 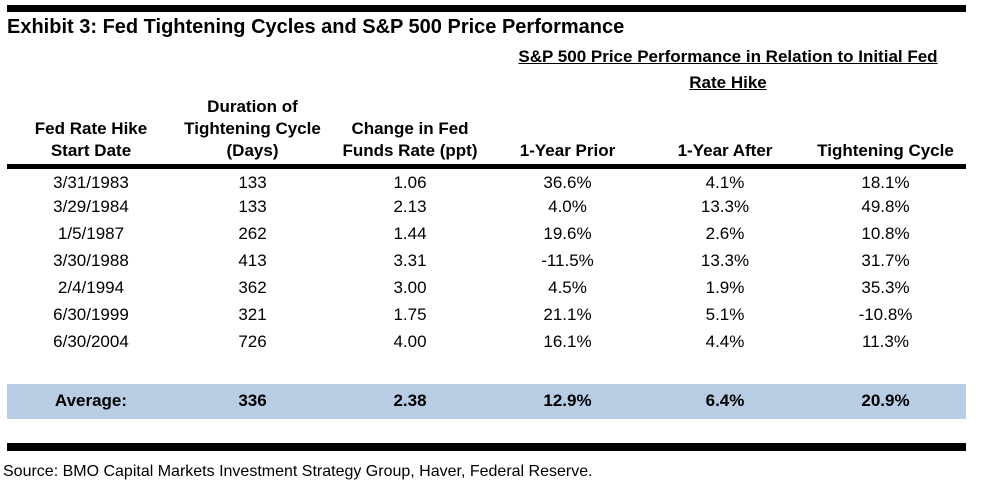 I want to click on average-label: Average:, so click(x=91, y=401).